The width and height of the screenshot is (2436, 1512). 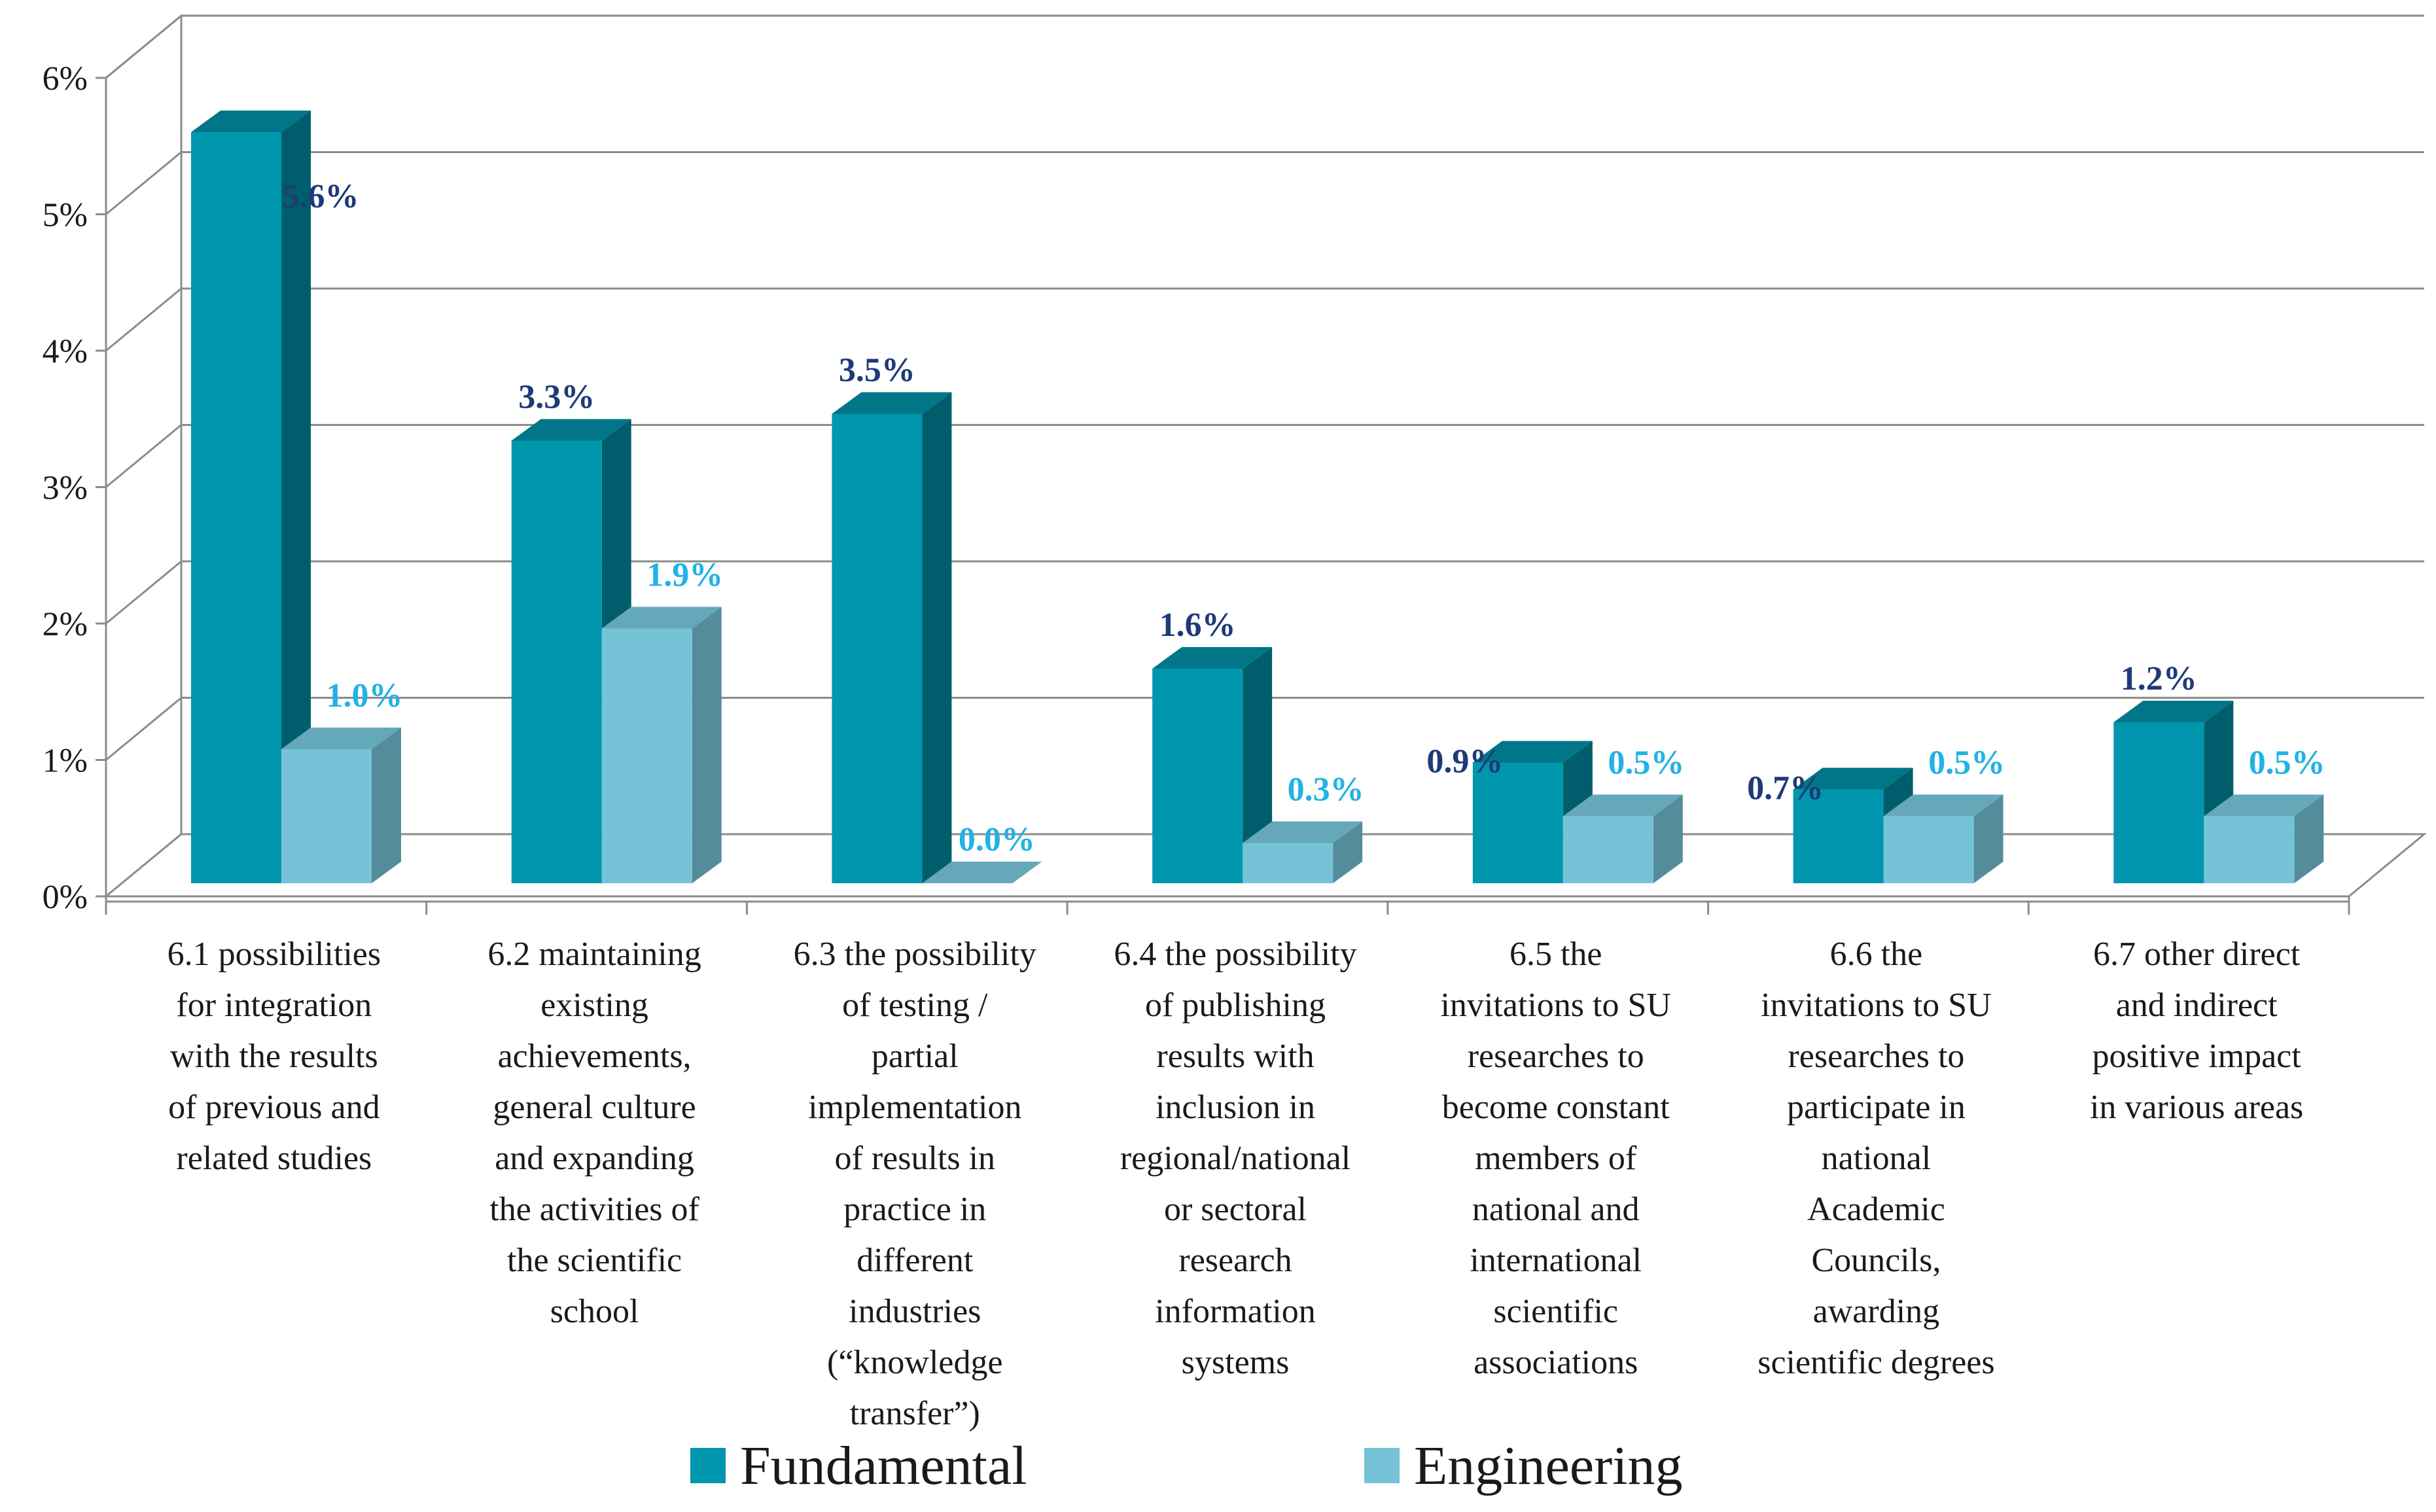 What do you see at coordinates (2197, 1056) in the screenshot?
I see `x-category-label-line: positive impact` at bounding box center [2197, 1056].